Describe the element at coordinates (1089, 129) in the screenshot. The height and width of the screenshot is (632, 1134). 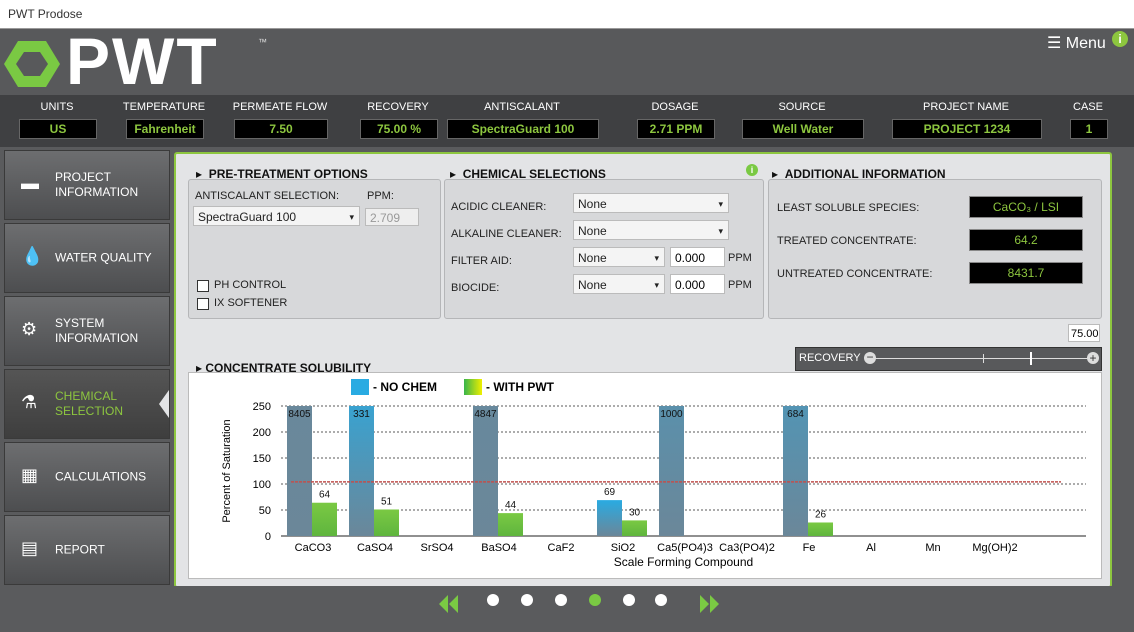
I see `status-value: 1` at that location.